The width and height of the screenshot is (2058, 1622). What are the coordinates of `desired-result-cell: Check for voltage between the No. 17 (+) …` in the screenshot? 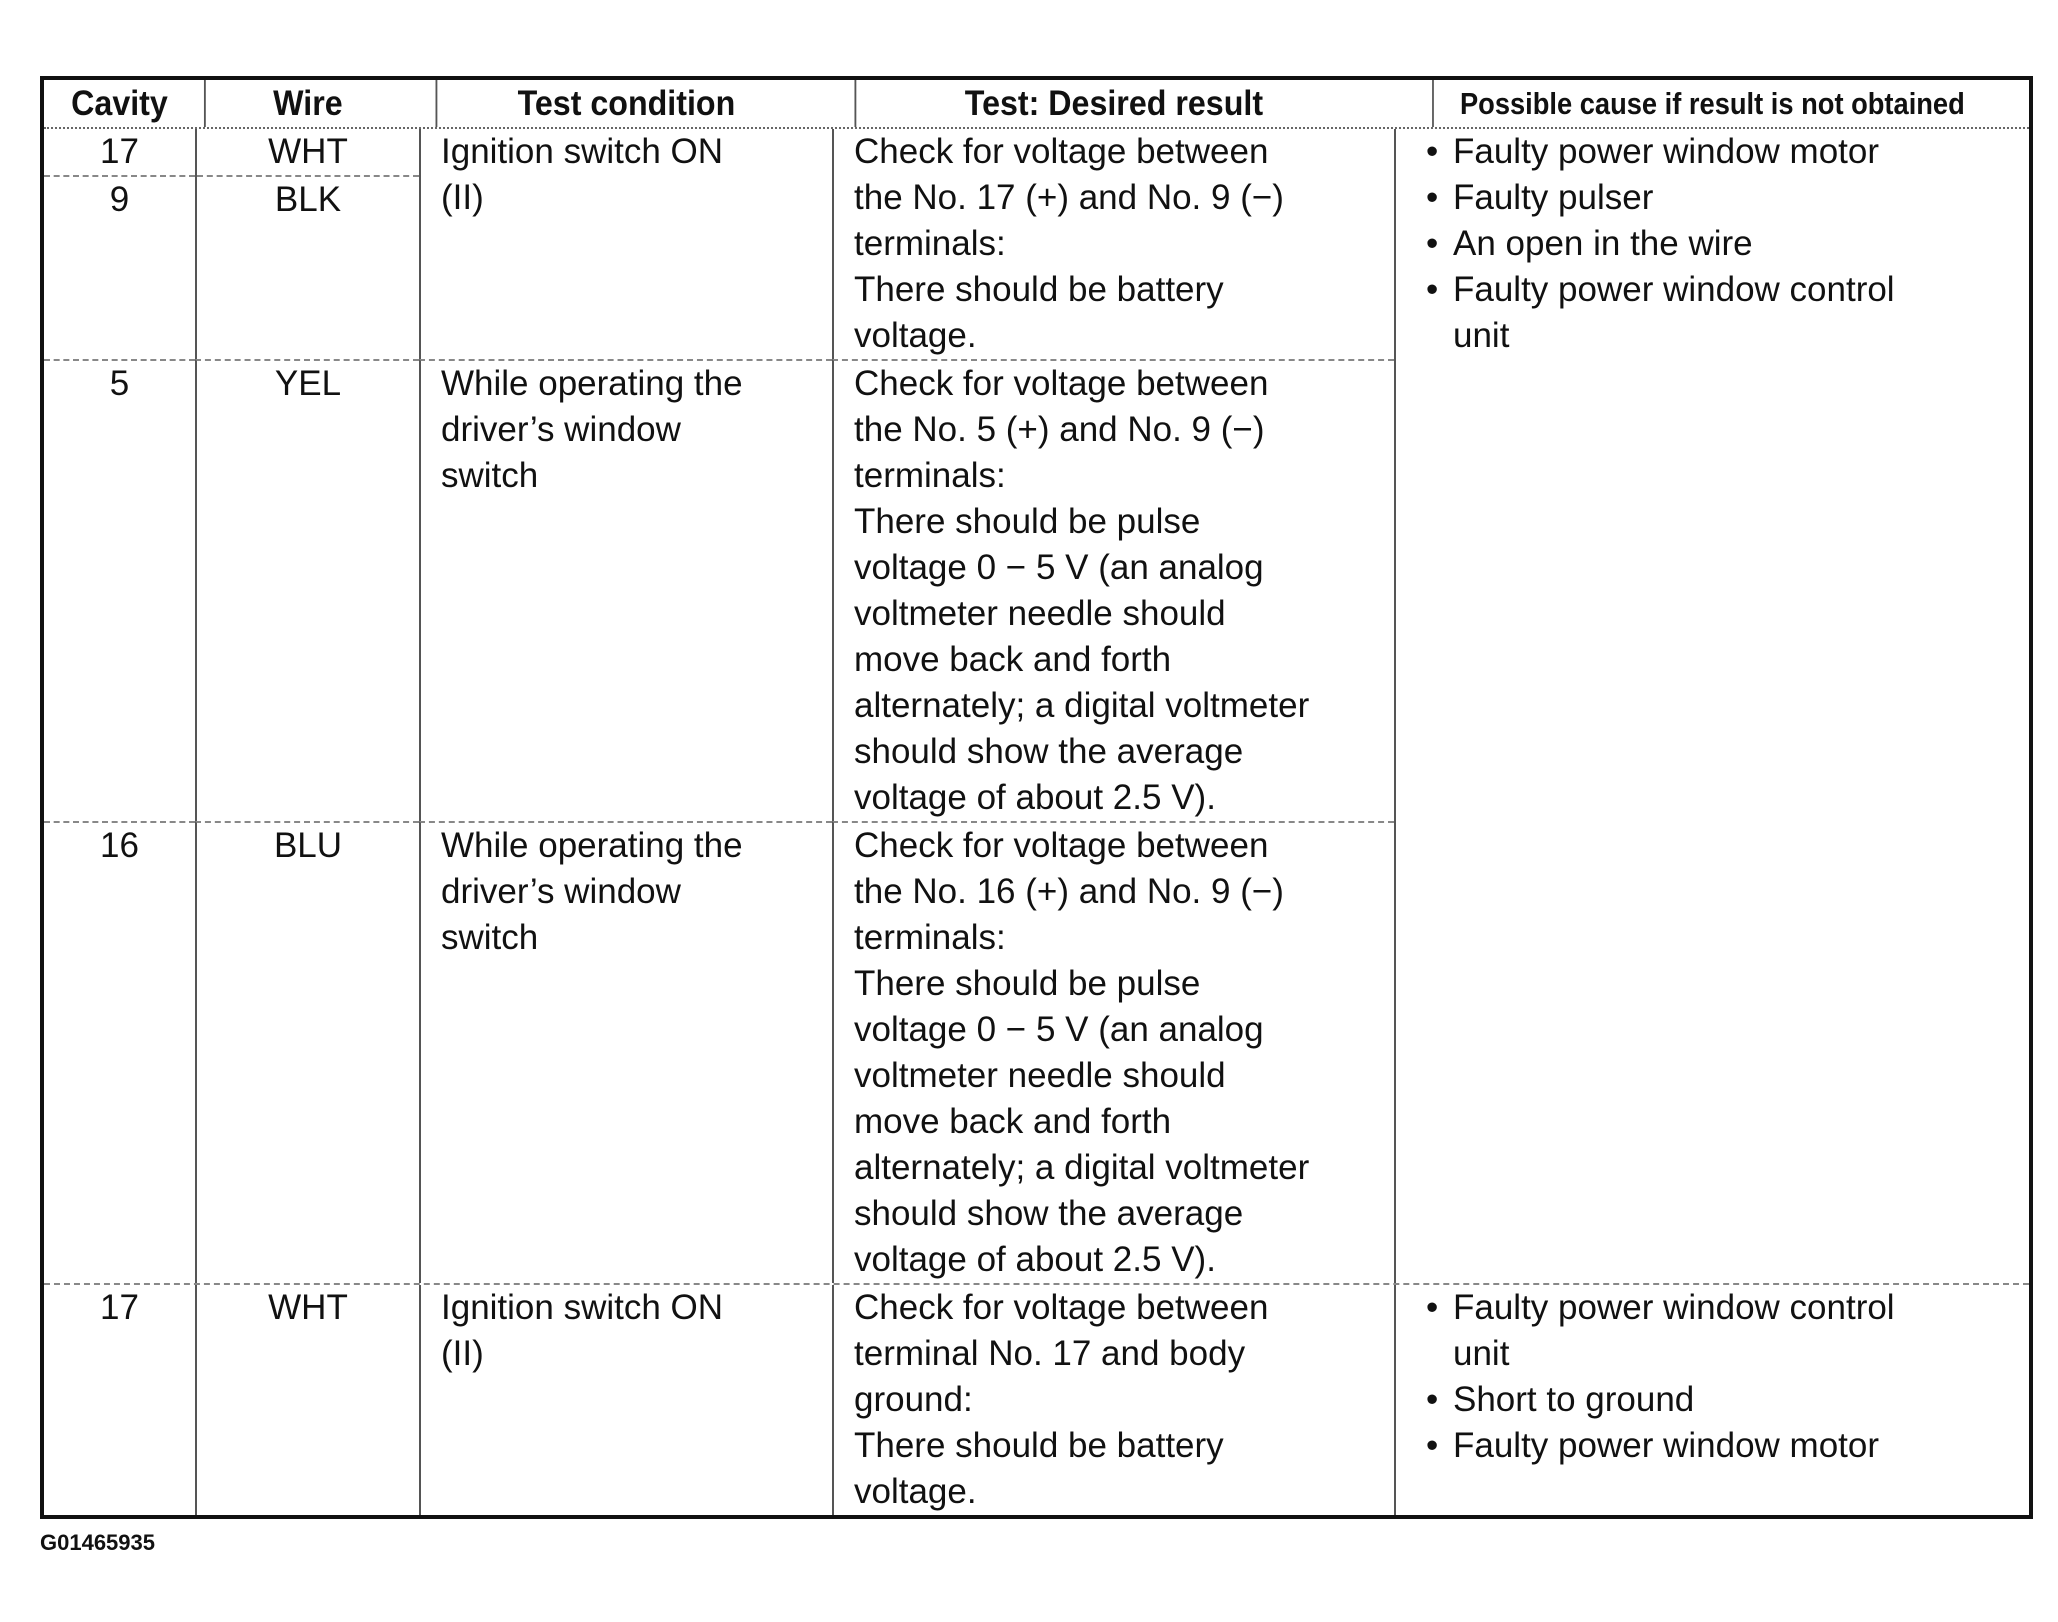 It's located at (1113, 244).